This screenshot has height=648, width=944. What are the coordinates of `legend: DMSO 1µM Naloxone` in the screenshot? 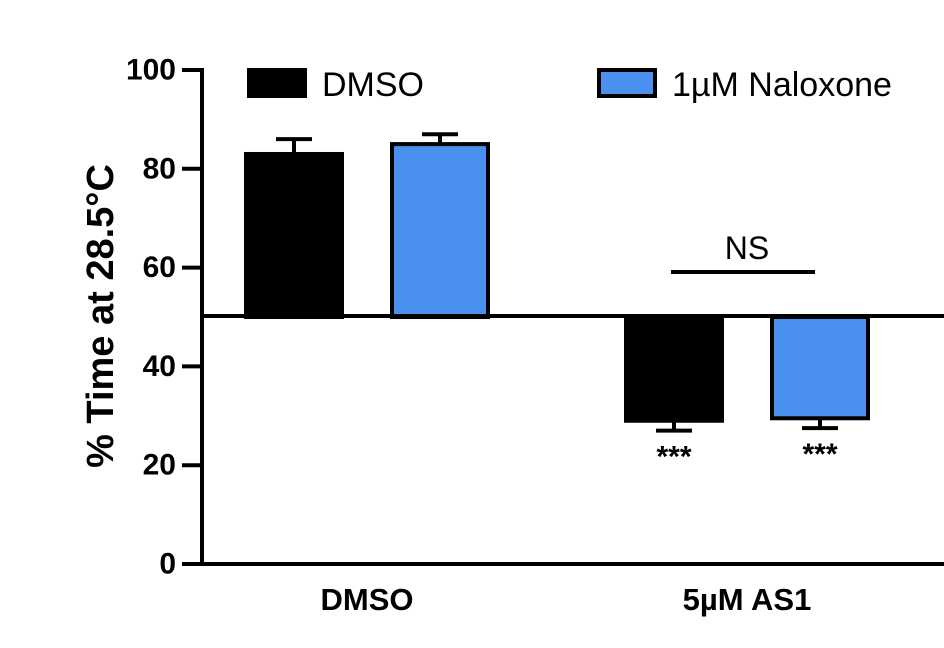 It's located at (569, 85).